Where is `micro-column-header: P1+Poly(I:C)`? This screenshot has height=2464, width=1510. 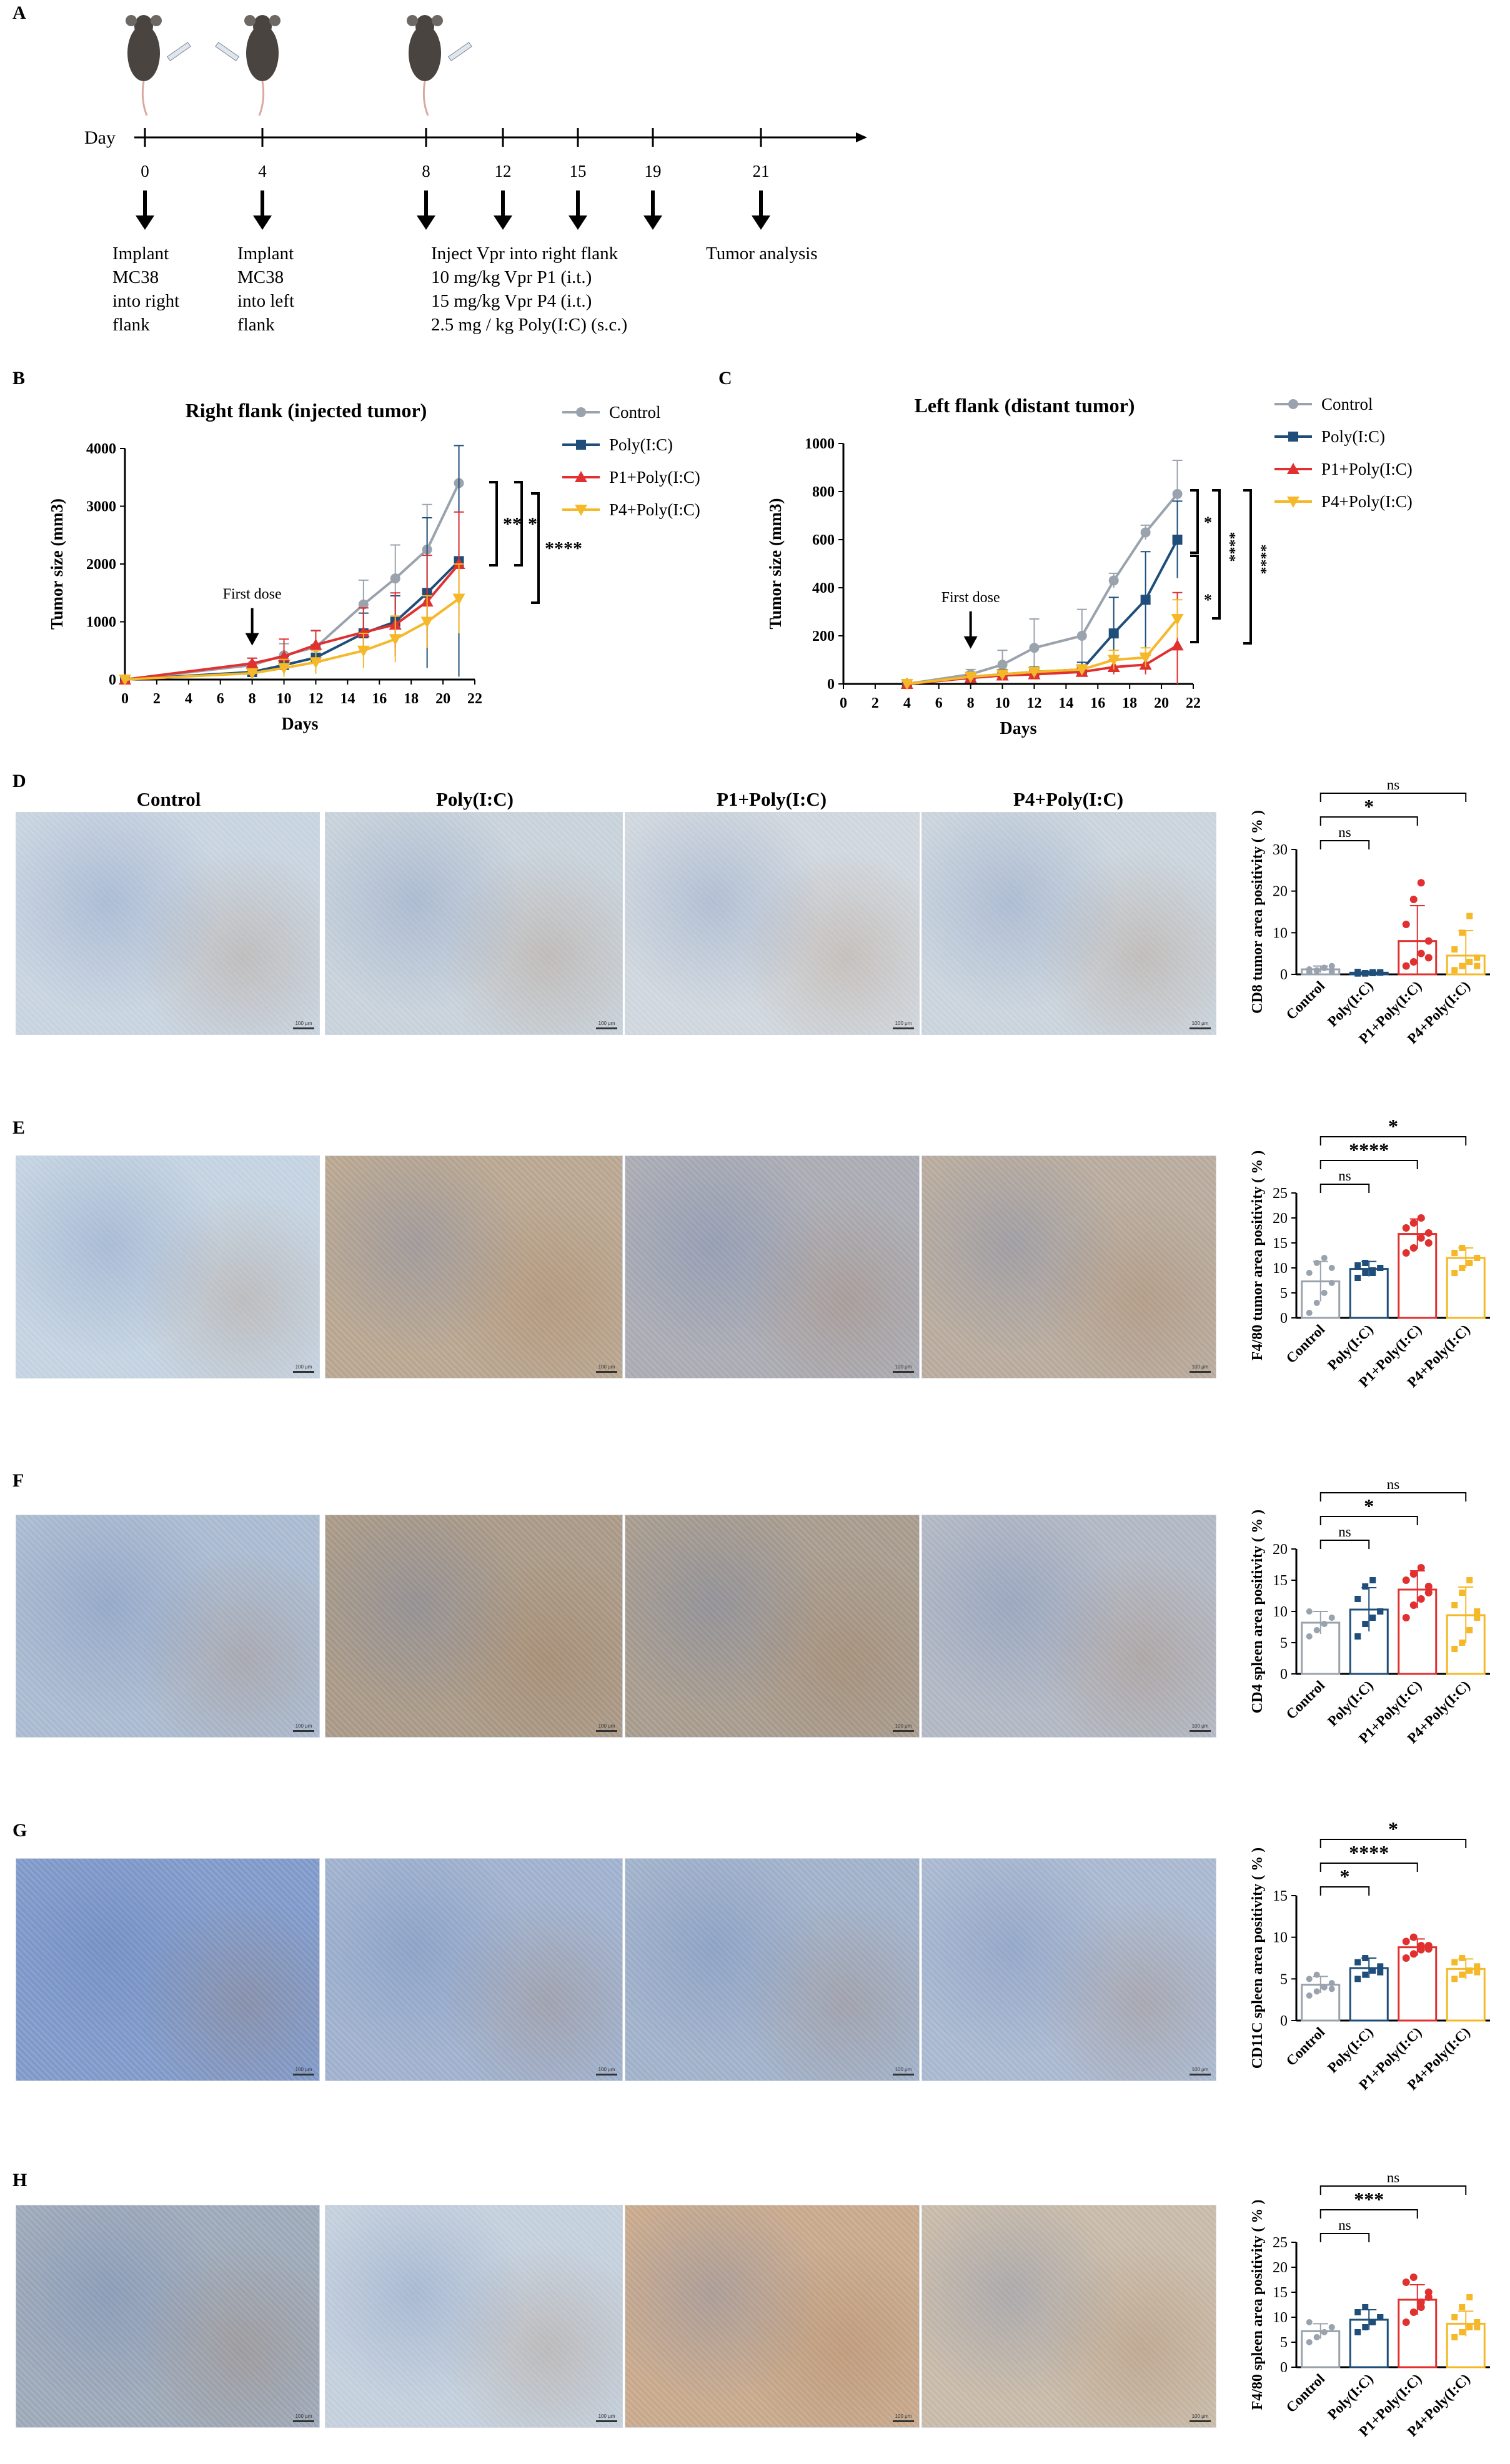 micro-column-header: P1+Poly(I:C) is located at coordinates (771, 799).